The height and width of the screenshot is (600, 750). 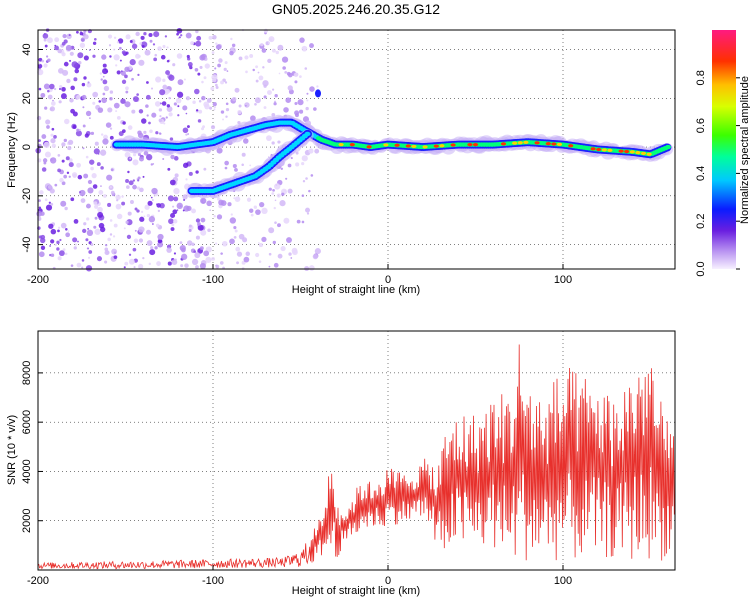 What do you see at coordinates (701, 77) in the screenshot?
I see `colorbar-tick-label: 0.8` at bounding box center [701, 77].